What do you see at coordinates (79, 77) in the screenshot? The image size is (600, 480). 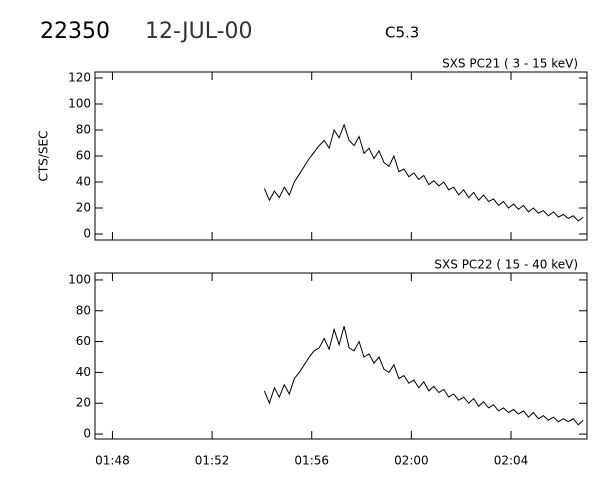 I see `y-tick-label: 120` at bounding box center [79, 77].